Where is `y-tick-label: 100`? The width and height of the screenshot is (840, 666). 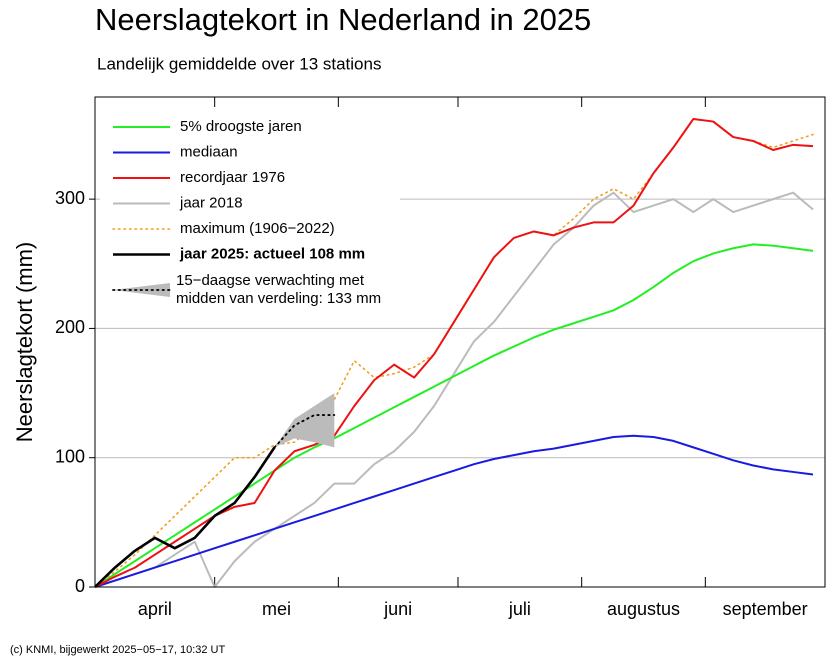 y-tick-label: 100 is located at coordinates (70, 456).